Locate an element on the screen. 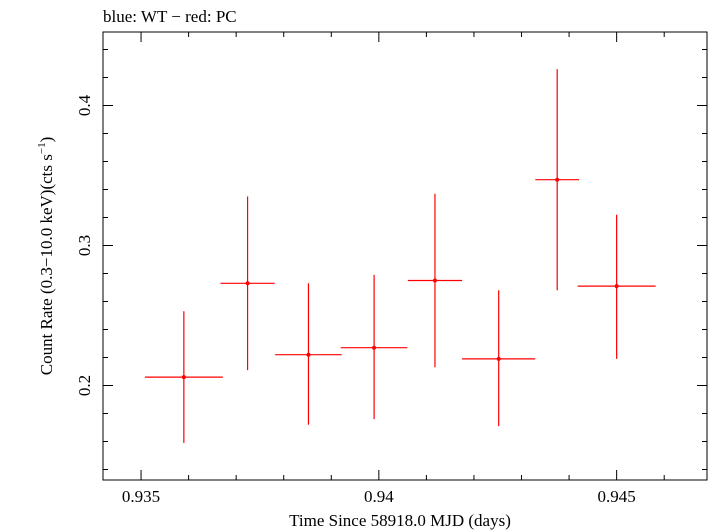 The height and width of the screenshot is (532, 709). y-axis-label-close: ) is located at coordinates (46, 140).